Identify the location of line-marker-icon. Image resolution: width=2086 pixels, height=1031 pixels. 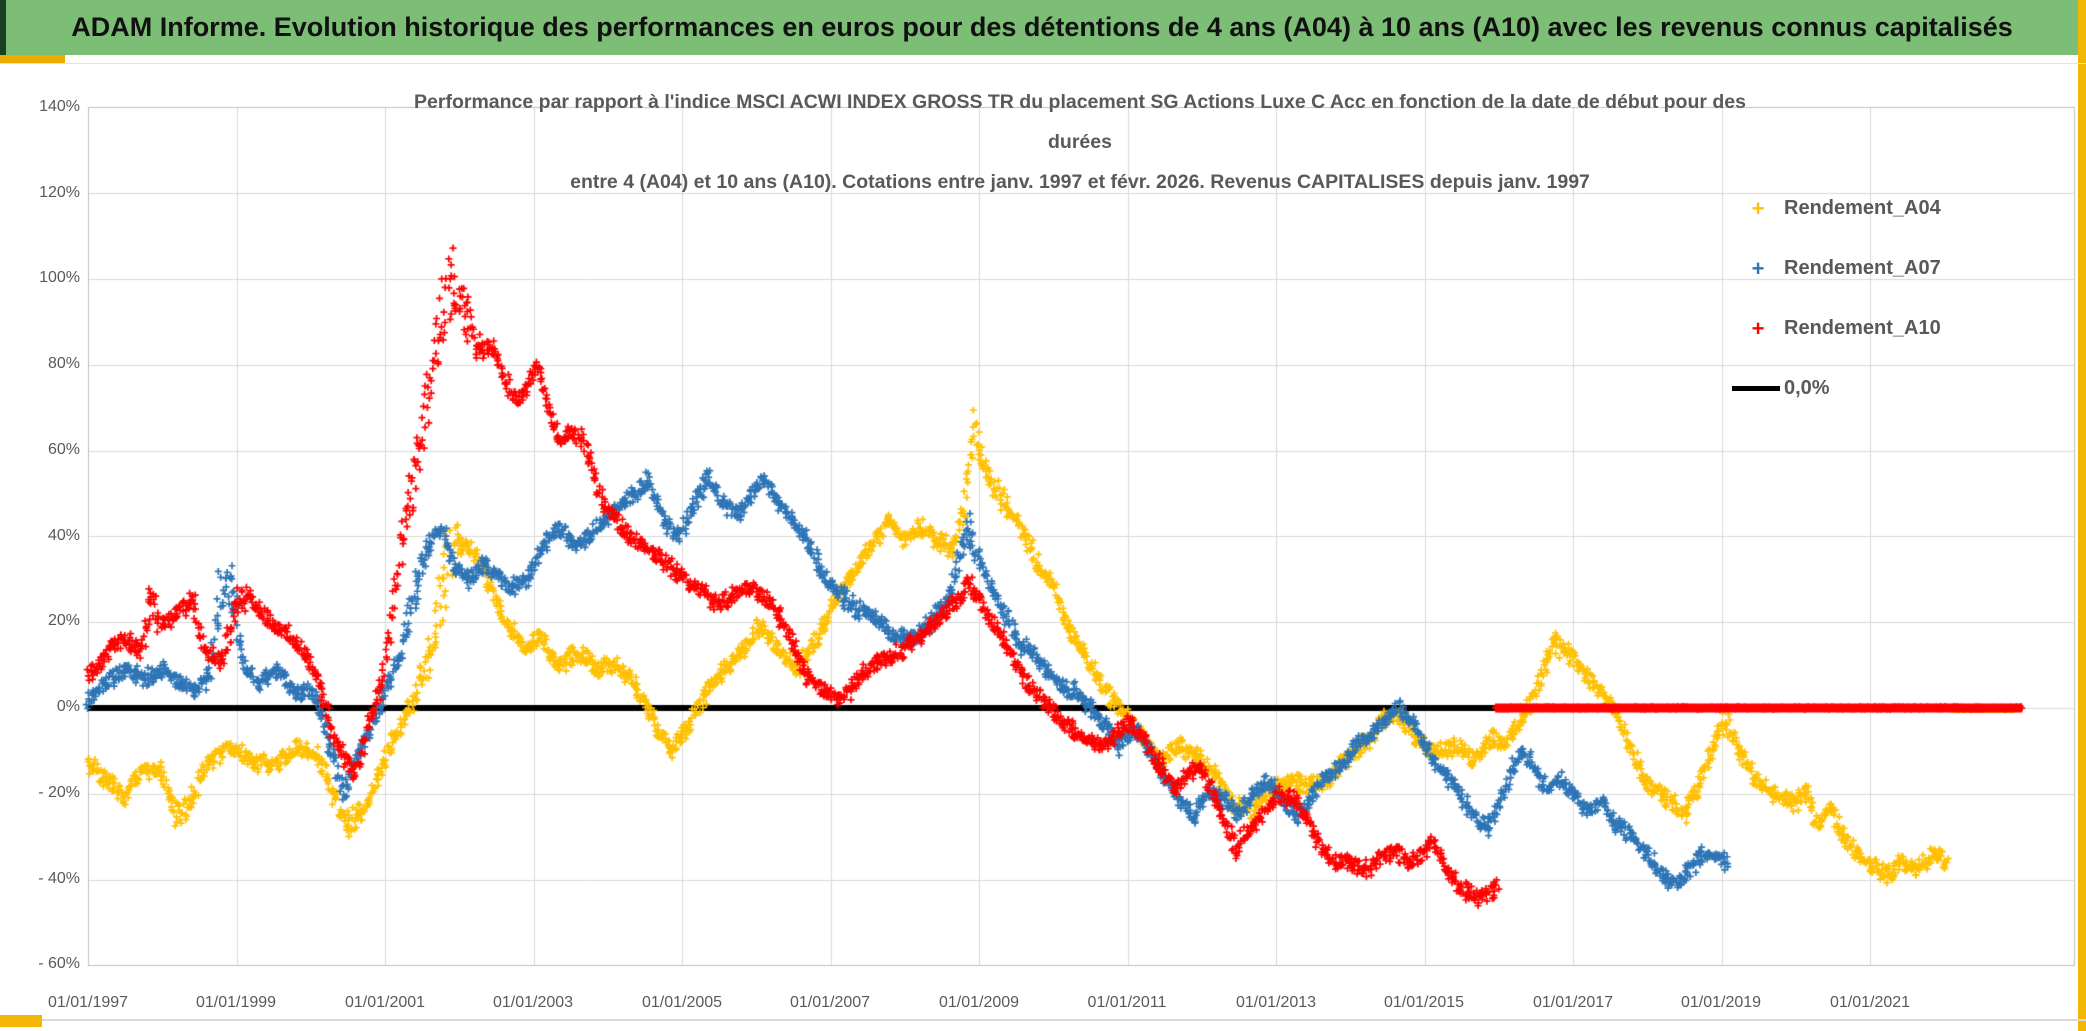
(1756, 388).